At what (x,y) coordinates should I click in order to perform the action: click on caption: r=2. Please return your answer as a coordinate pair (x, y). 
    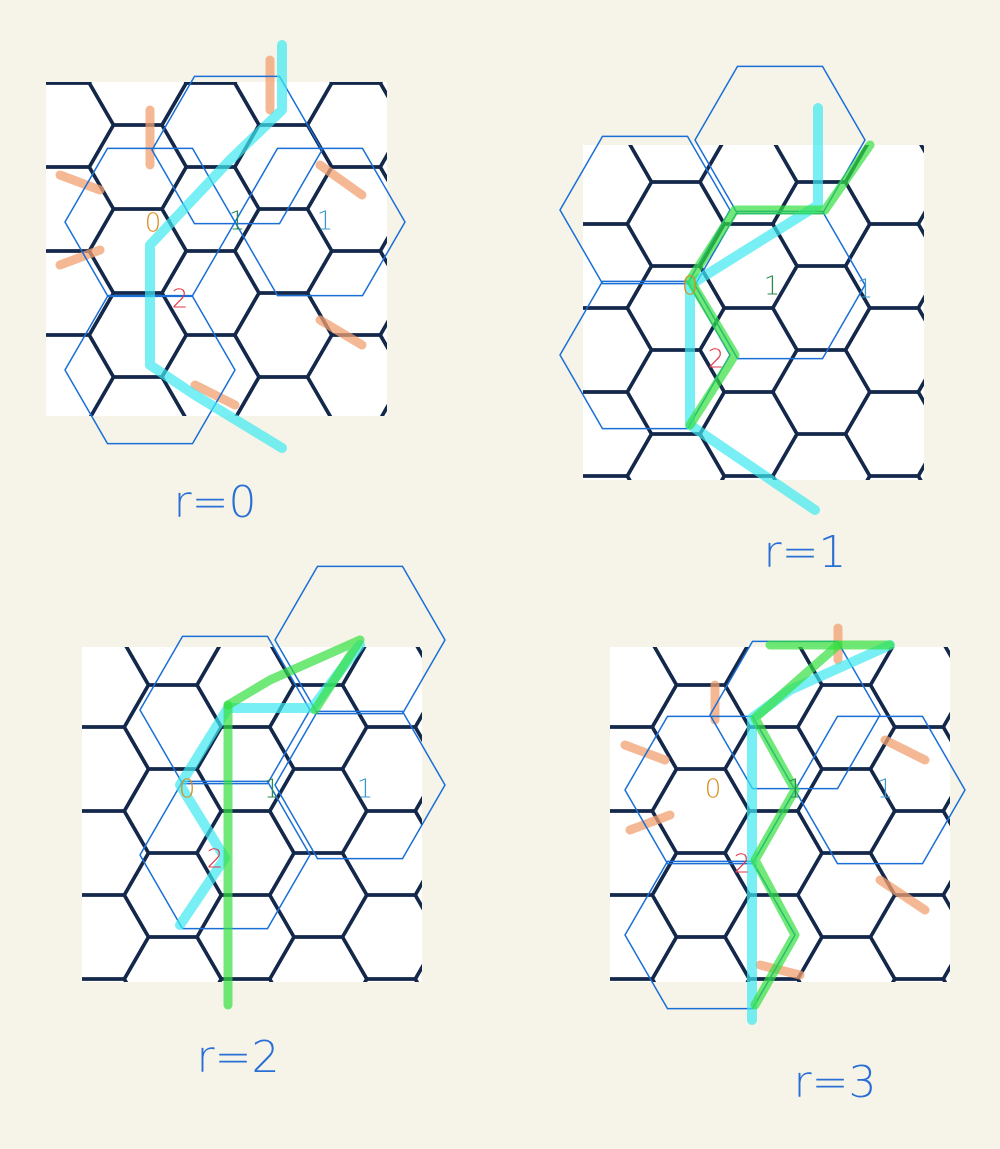
    Looking at the image, I should click on (238, 1057).